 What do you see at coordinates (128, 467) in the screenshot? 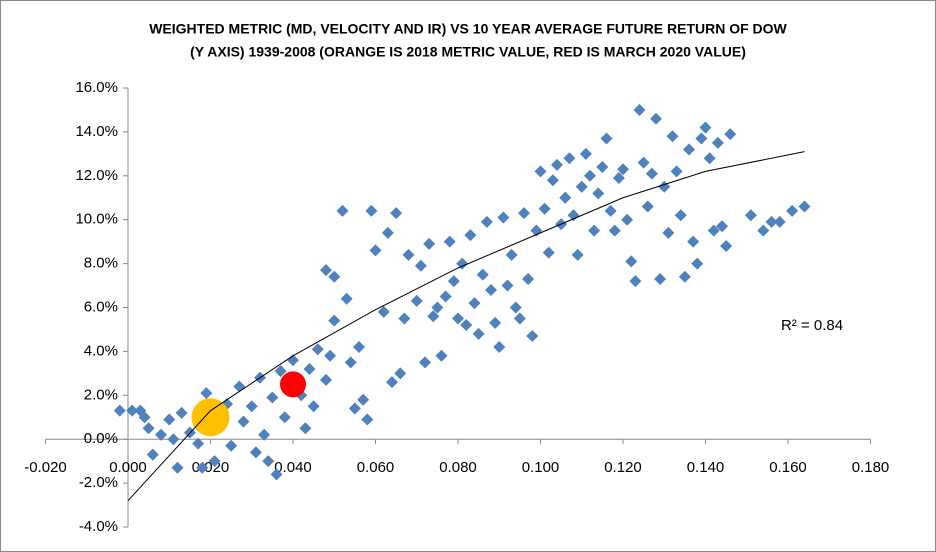
I see `x-tick-label: 0.000` at bounding box center [128, 467].